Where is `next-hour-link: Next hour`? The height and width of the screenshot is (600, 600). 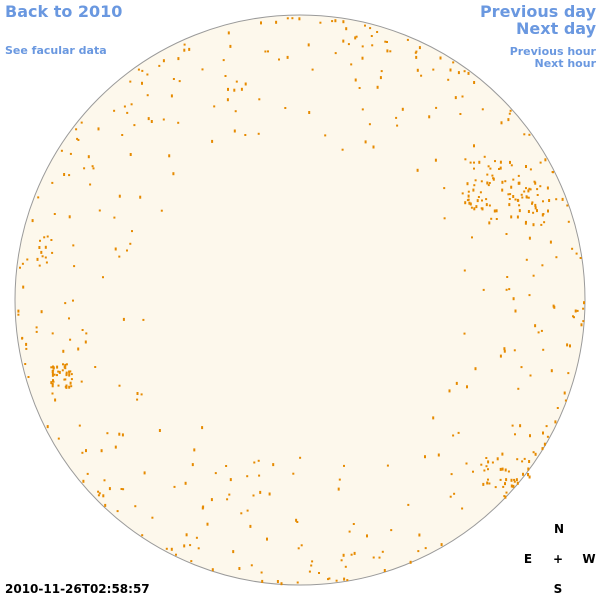 next-hour-link: Next hour is located at coordinates (565, 63).